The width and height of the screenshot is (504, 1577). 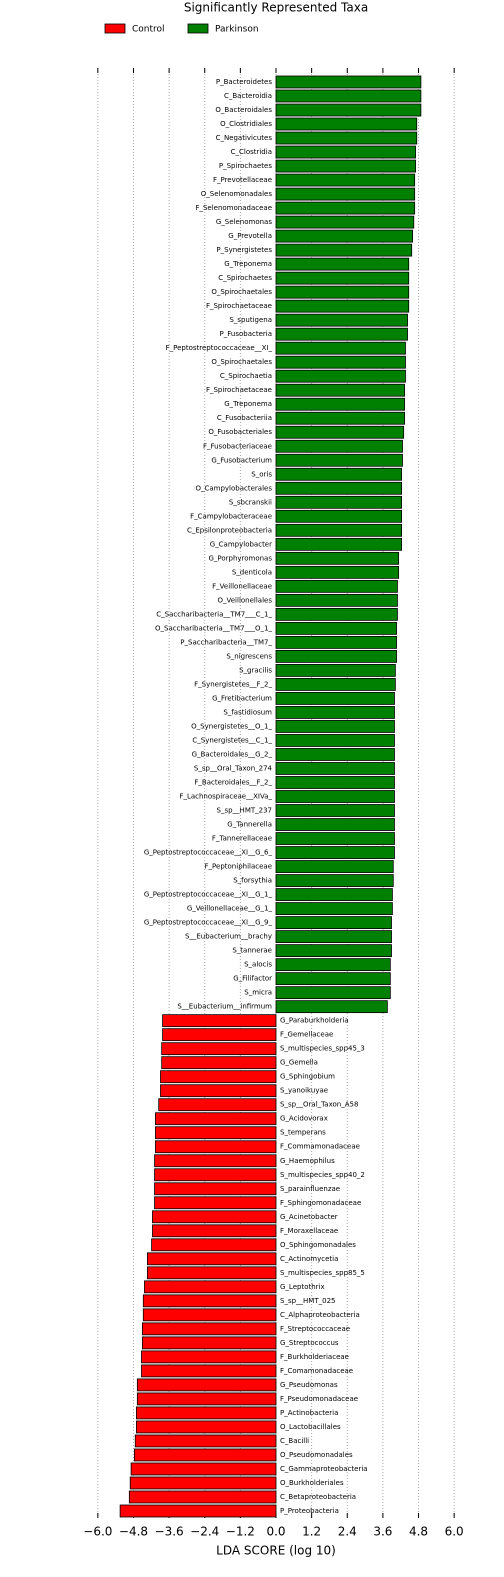 What do you see at coordinates (309, 1511) in the screenshot?
I see `category-label: P_Proteobacteria` at bounding box center [309, 1511].